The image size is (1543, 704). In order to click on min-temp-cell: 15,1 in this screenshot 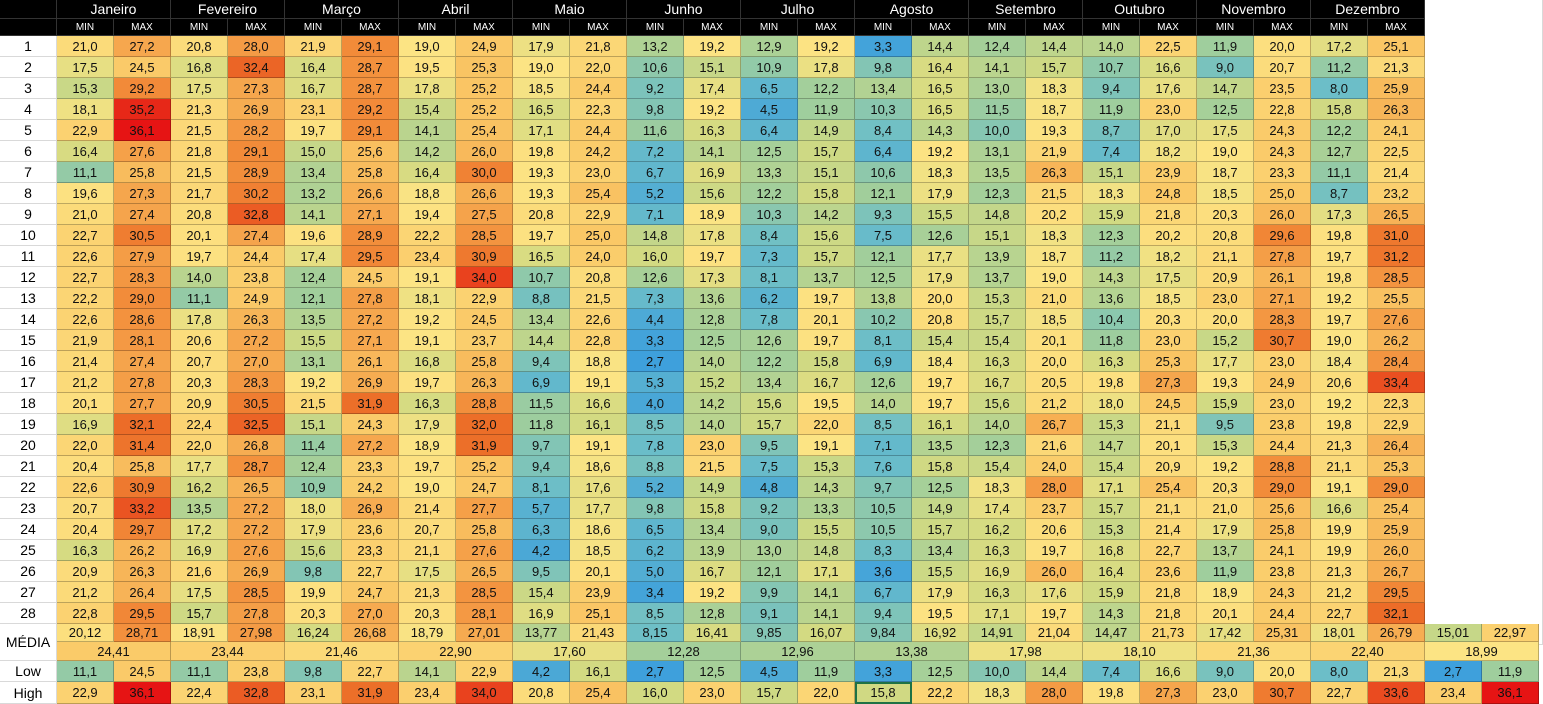, I will do `click(1111, 172)`.